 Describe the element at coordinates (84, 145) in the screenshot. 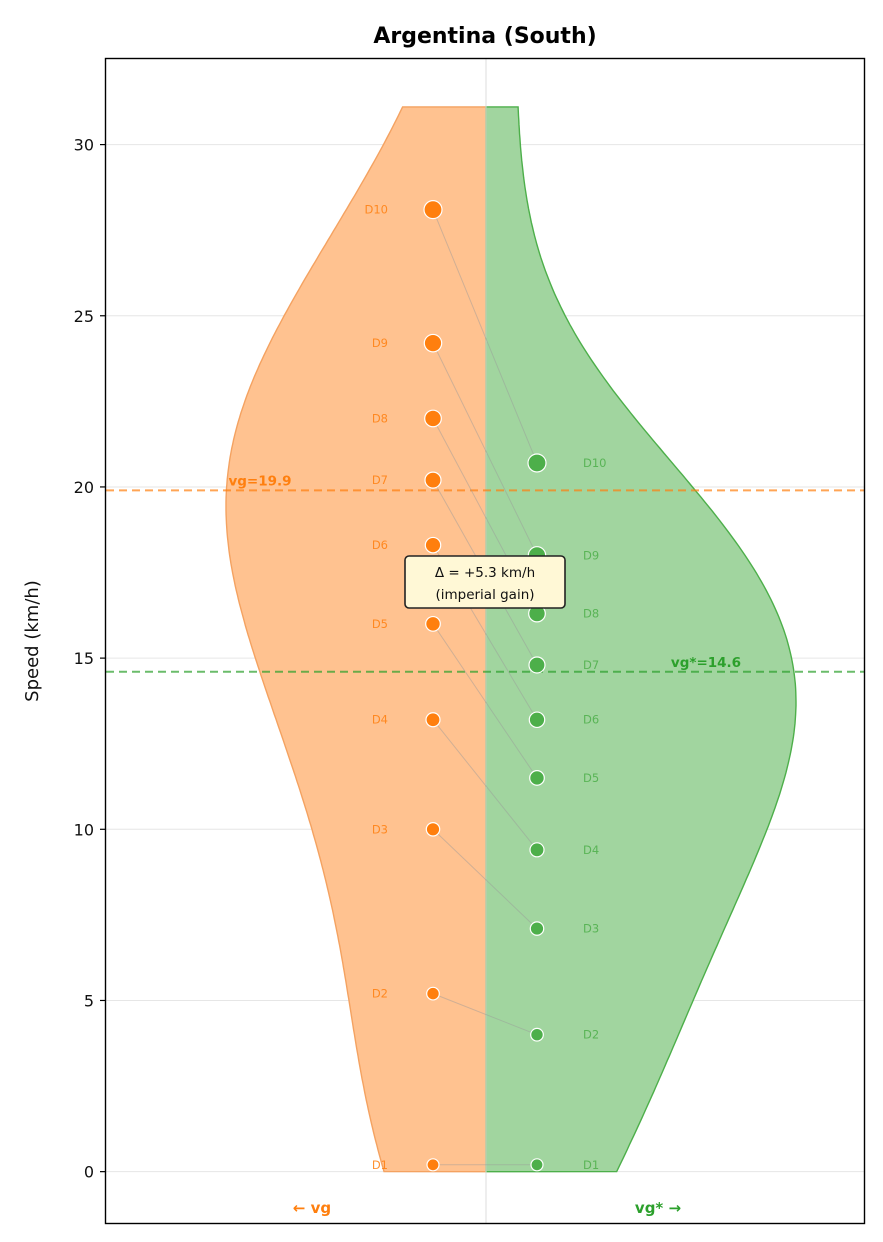

I see `y-tick-label: 30` at that location.